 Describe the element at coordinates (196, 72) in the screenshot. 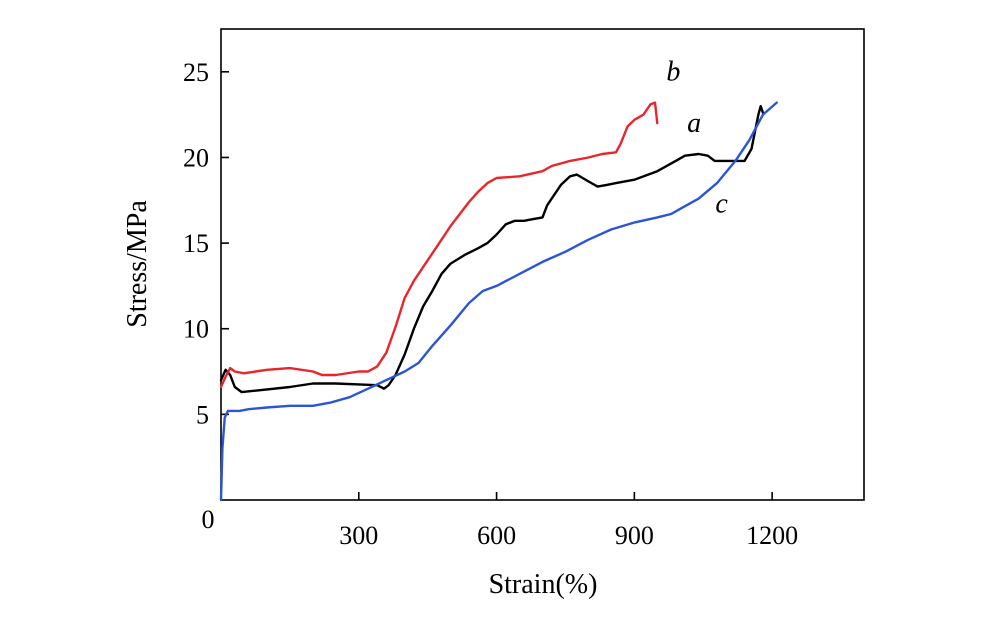

I see `y-tick-label: 25` at that location.